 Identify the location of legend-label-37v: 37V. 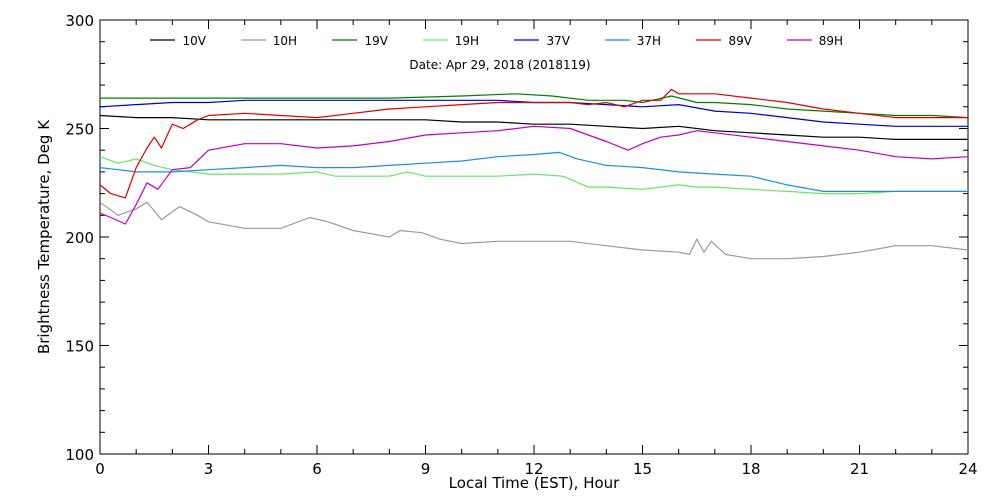
(559, 41).